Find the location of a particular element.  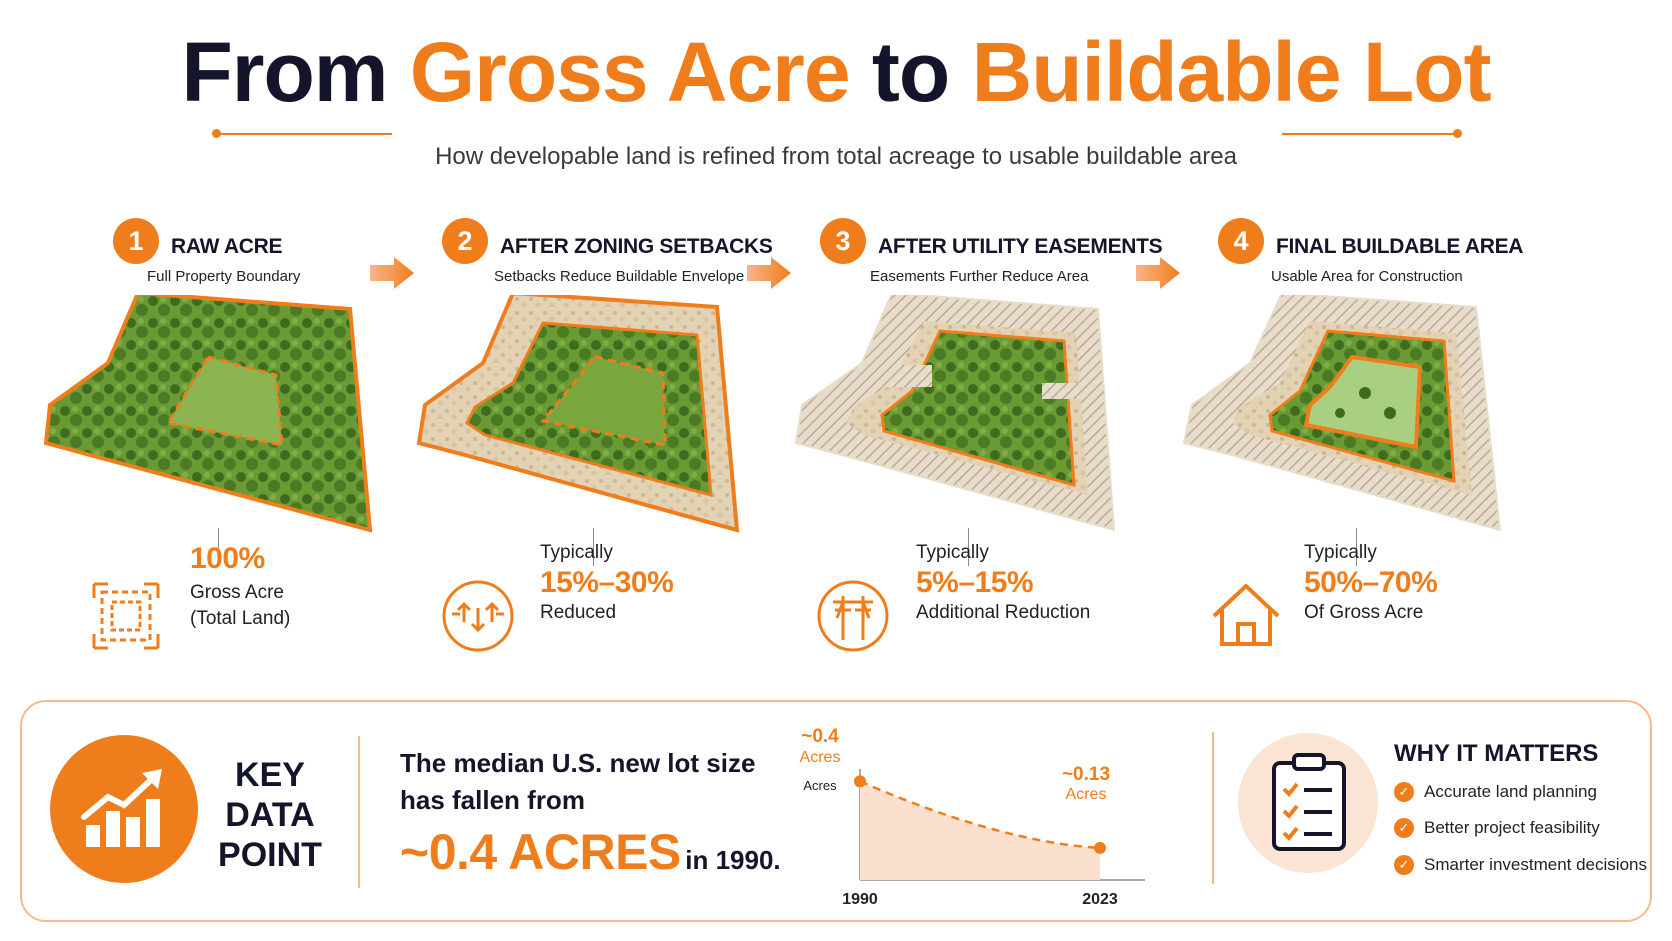

key-data-text-2: has fallen from is located at coordinates (492, 800).